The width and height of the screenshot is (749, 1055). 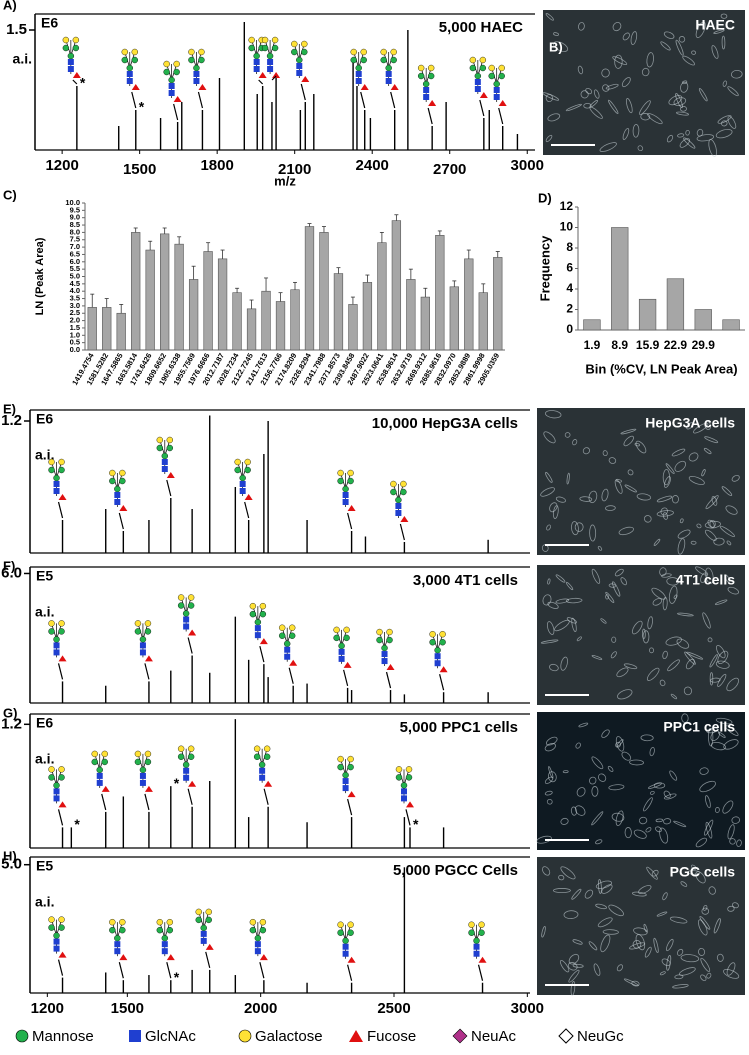 What do you see at coordinates (676, 345) in the screenshot?
I see `x-tick-label: 22.9` at bounding box center [676, 345].